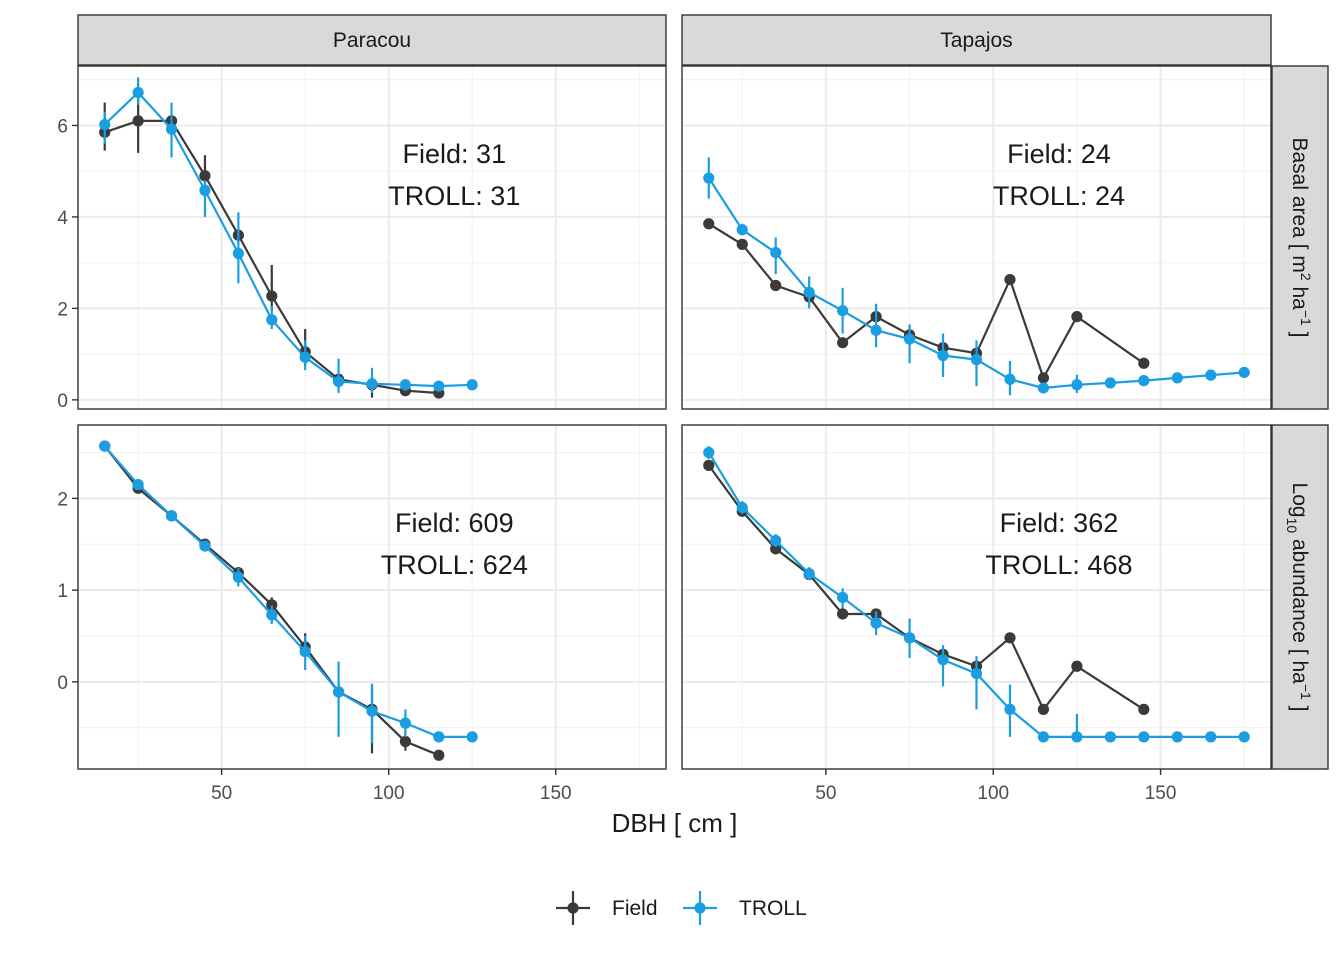 This screenshot has height=960, width=1344. I want to click on panel-annotation: TROLL: 24, so click(1059, 196).